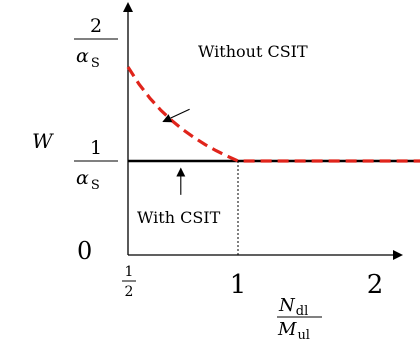 The image size is (420, 343). Describe the element at coordinates (287, 329) in the screenshot. I see `x-axis-label-den-var: M` at that location.